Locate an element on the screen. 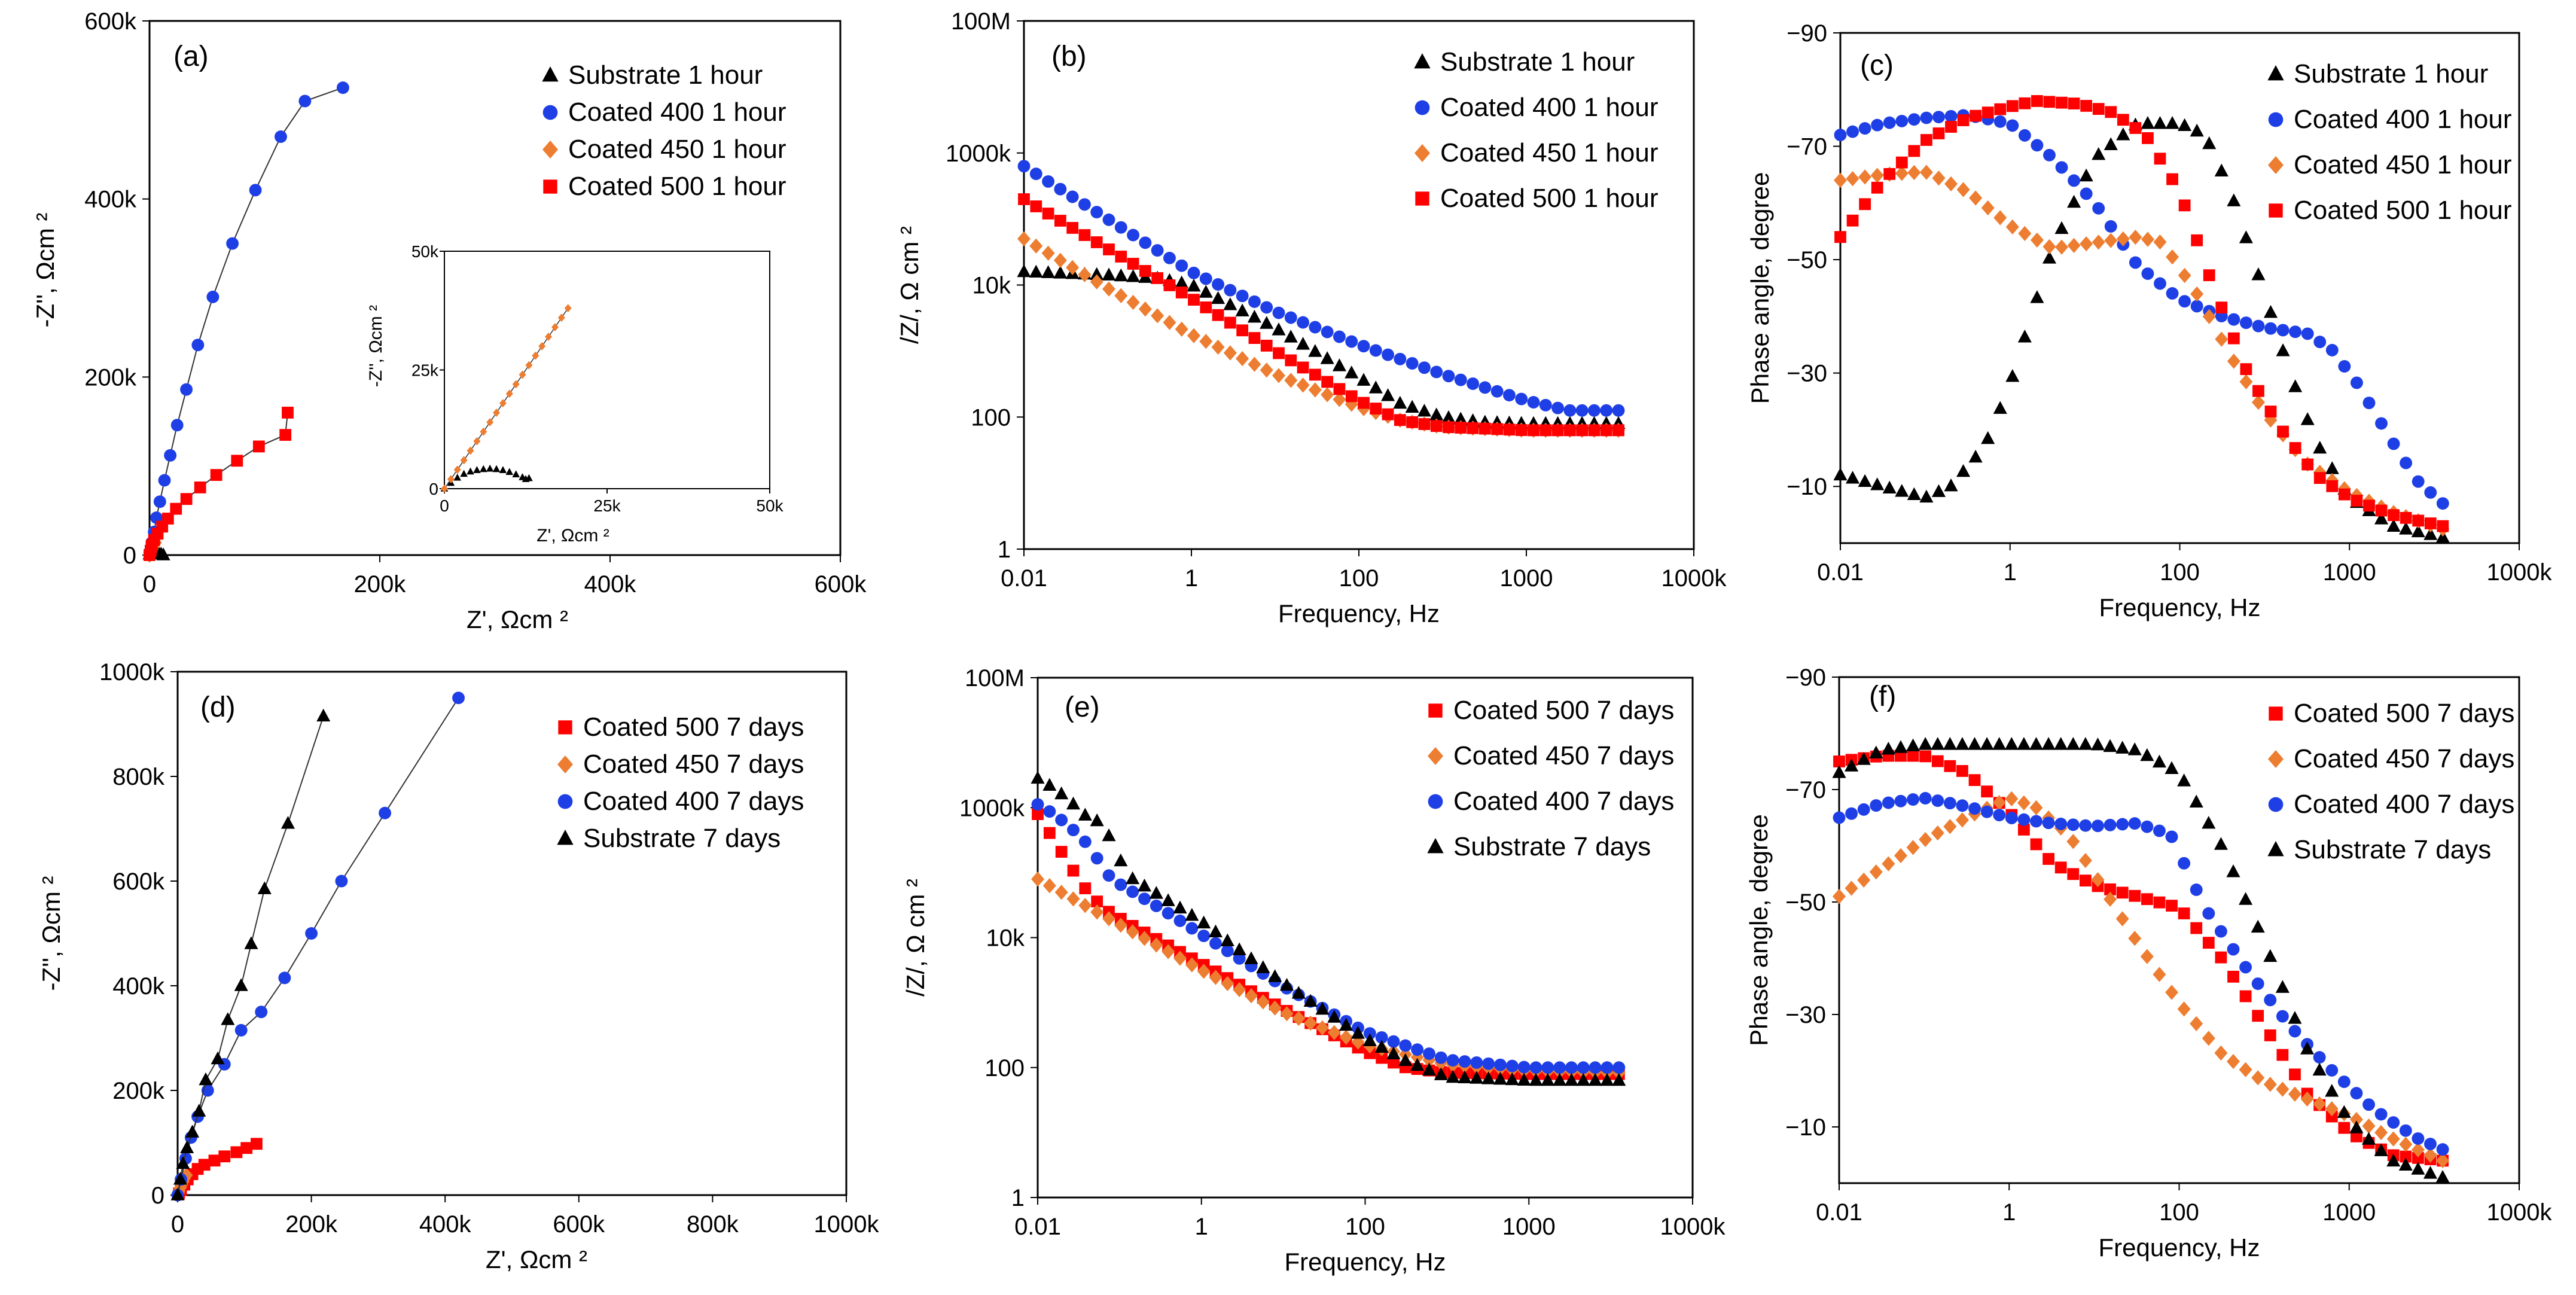  y-tick-label: 1 is located at coordinates (1018, 1198).